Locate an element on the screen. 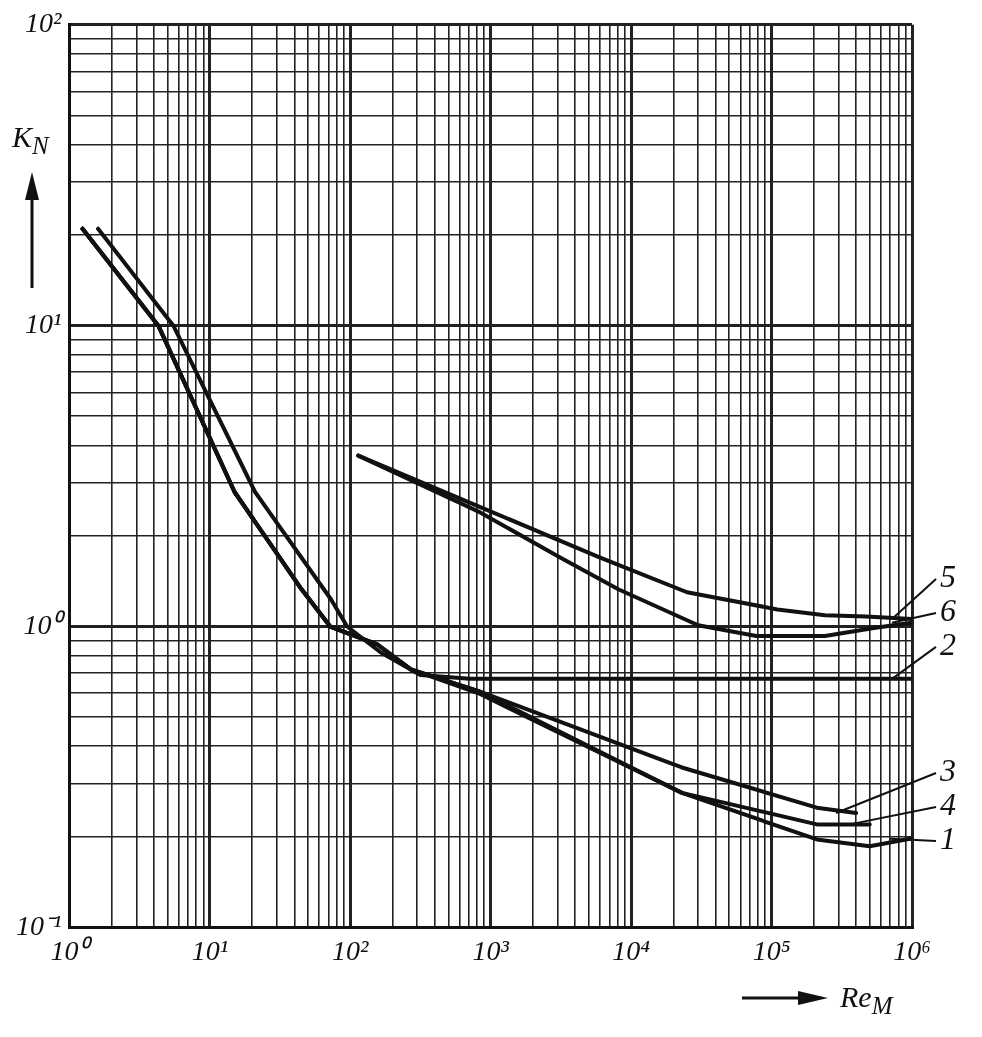 Image resolution: width=982 pixels, height=1037 pixels. y-tick-label: 10² is located at coordinates (43, 23).